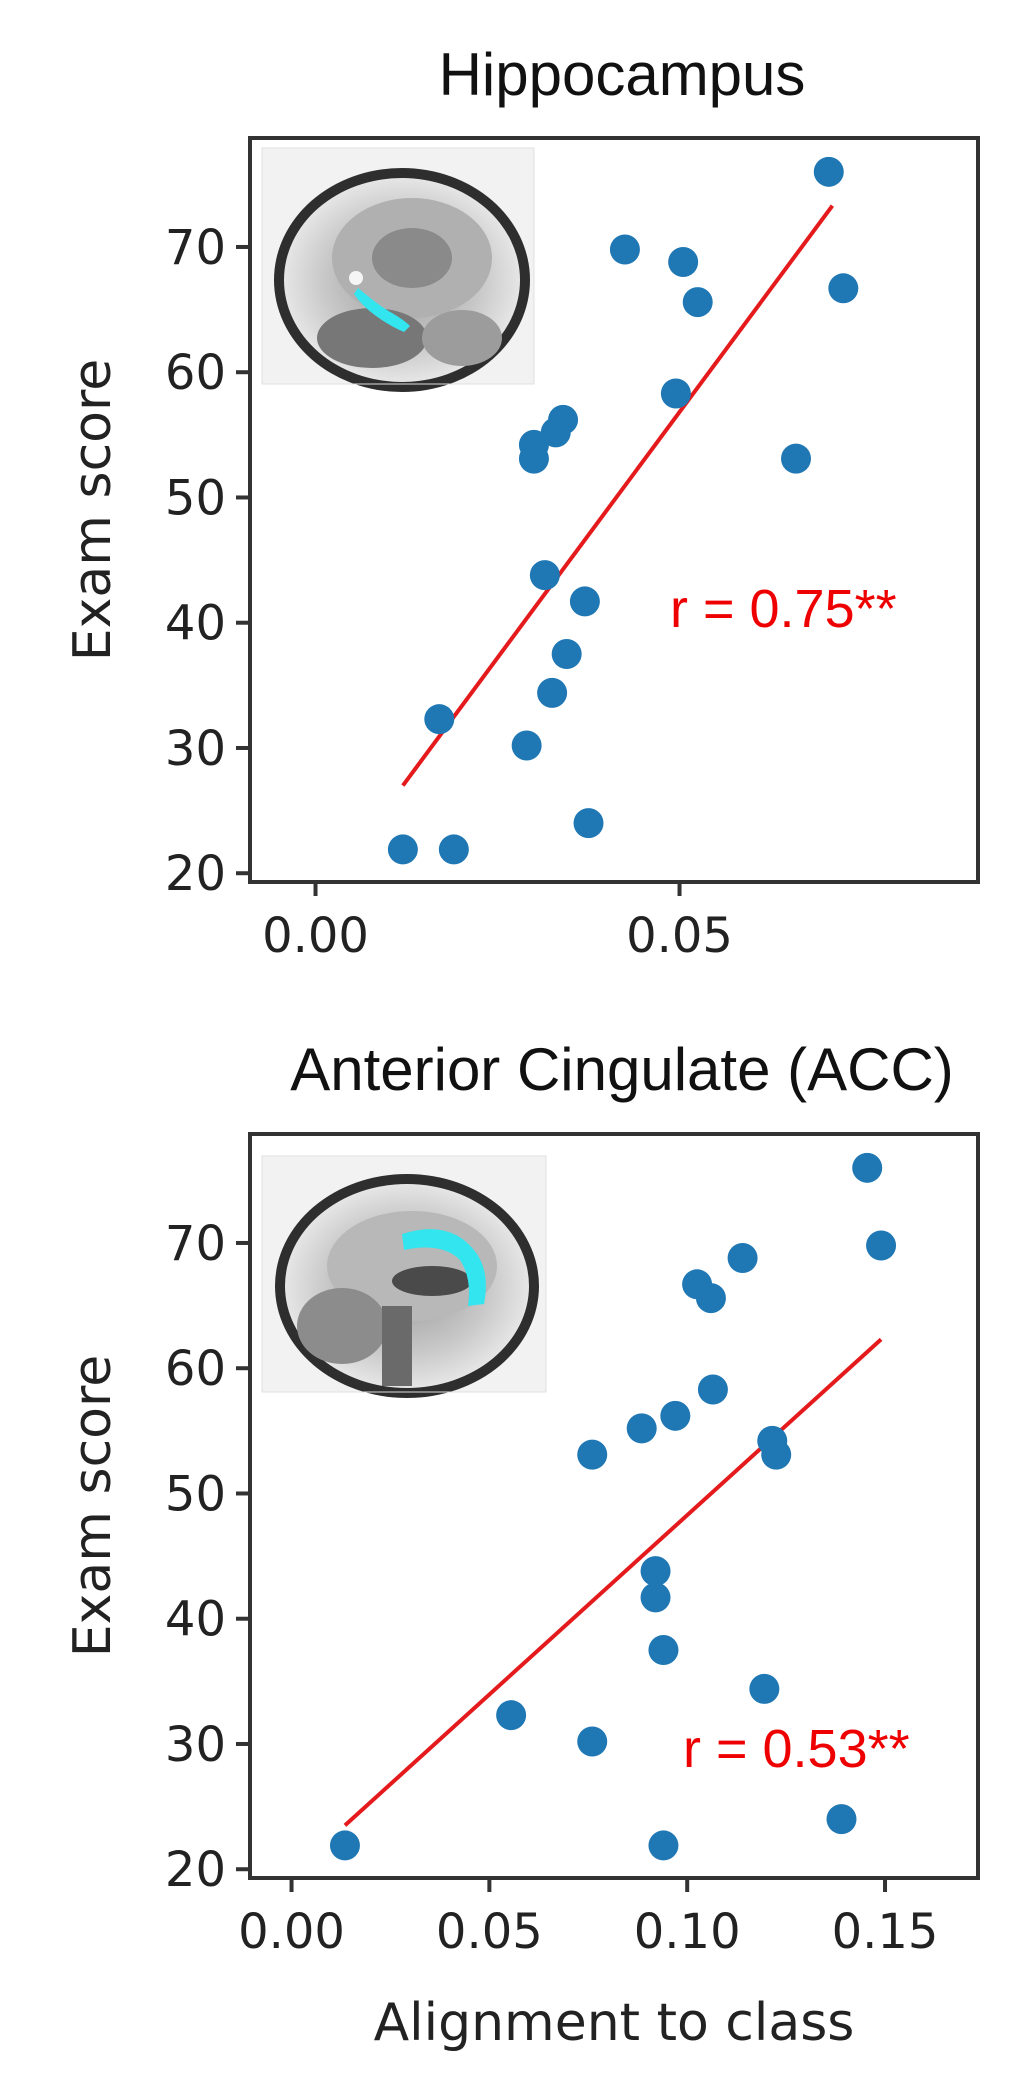 This screenshot has width=1024, height=2088. What do you see at coordinates (444, 1267) in the screenshot?
I see `acc-highlight` at bounding box center [444, 1267].